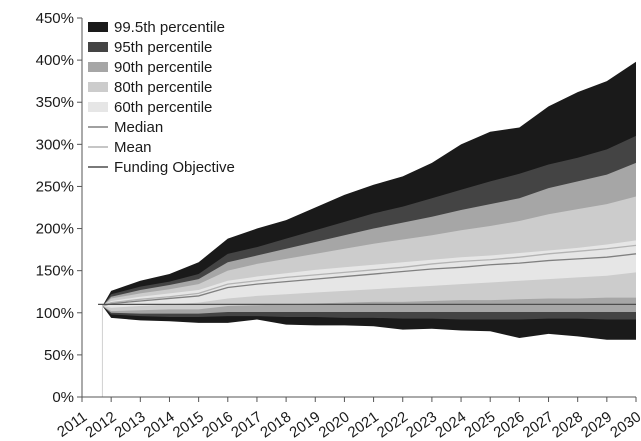 Image resolution: width=641 pixels, height=441 pixels. I want to click on line-mean, so click(369, 275).